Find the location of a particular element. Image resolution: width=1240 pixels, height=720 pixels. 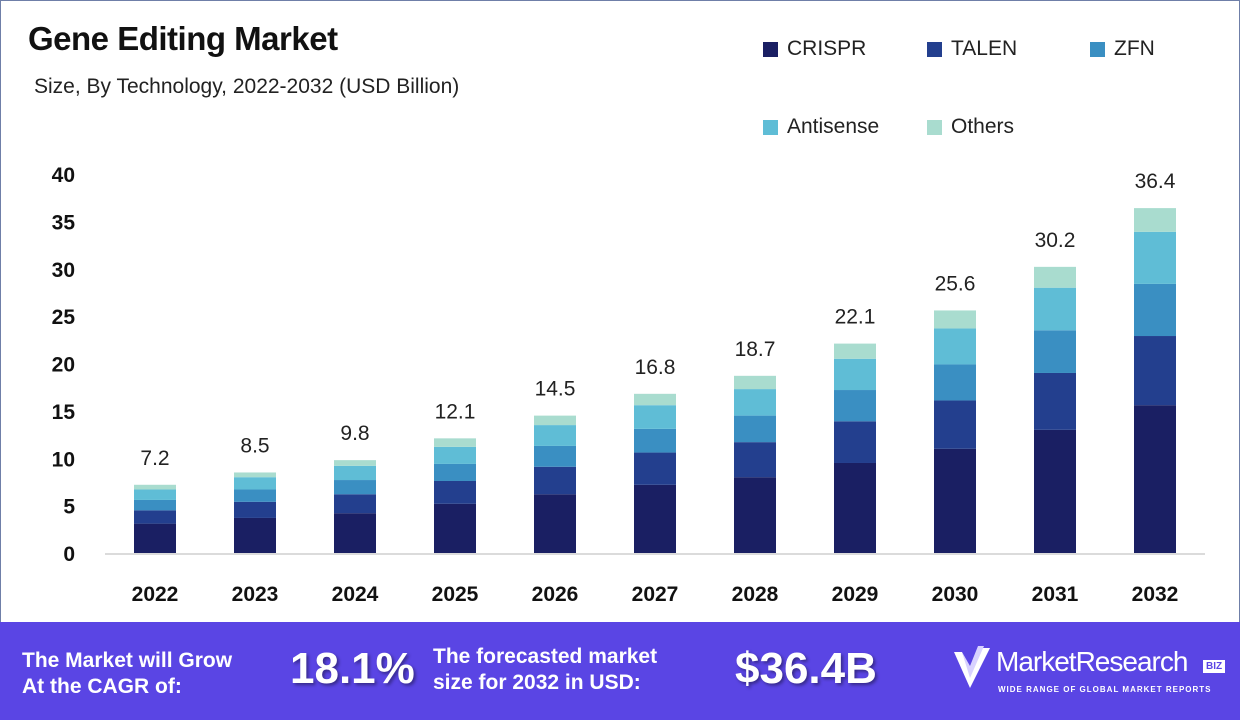

x-tick-label: 2030 is located at coordinates (955, 594).